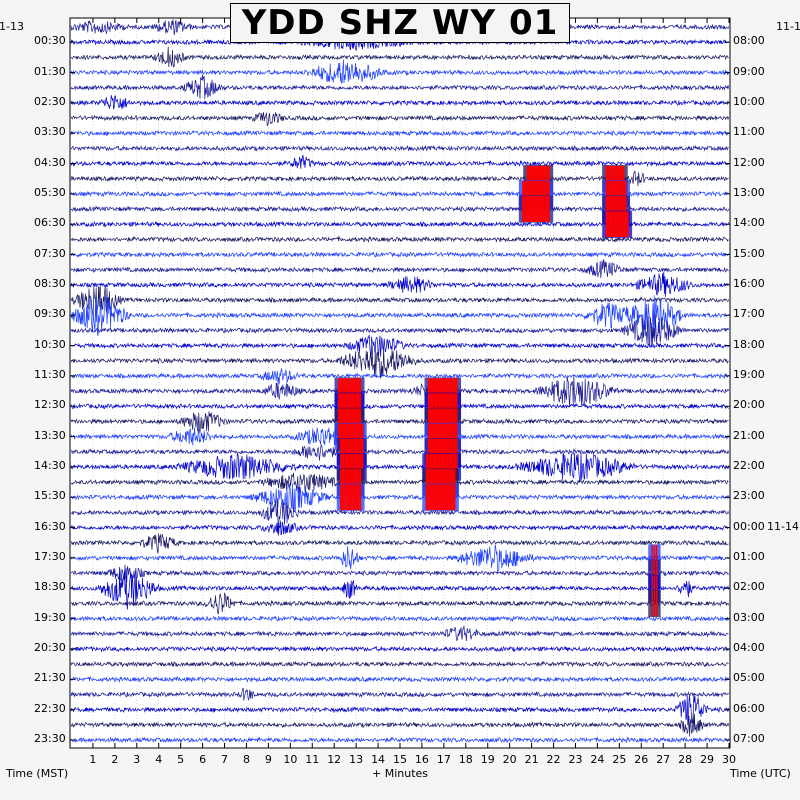 Image resolution: width=800 pixels, height=800 pixels. Describe the element at coordinates (749, 617) in the screenshot. I see `right-time-label: 03:00` at that location.